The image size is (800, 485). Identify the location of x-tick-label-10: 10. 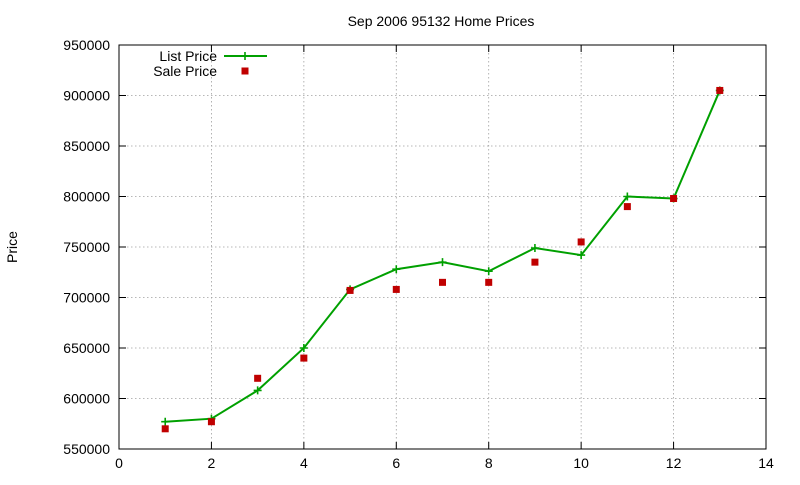
(581, 463).